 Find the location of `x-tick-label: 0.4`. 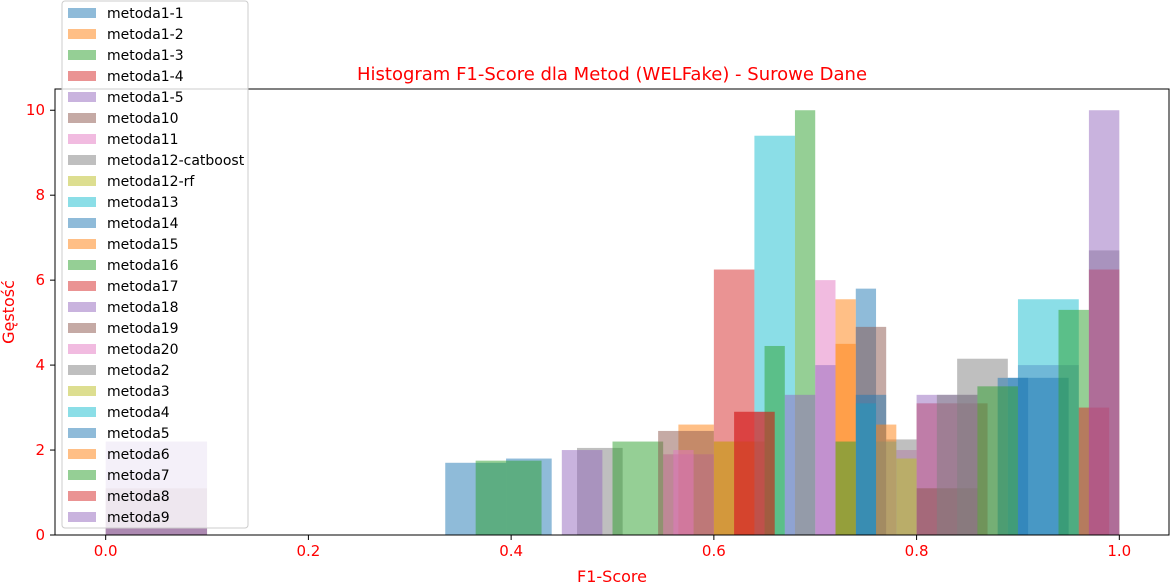

x-tick-label: 0.4 is located at coordinates (511, 551).